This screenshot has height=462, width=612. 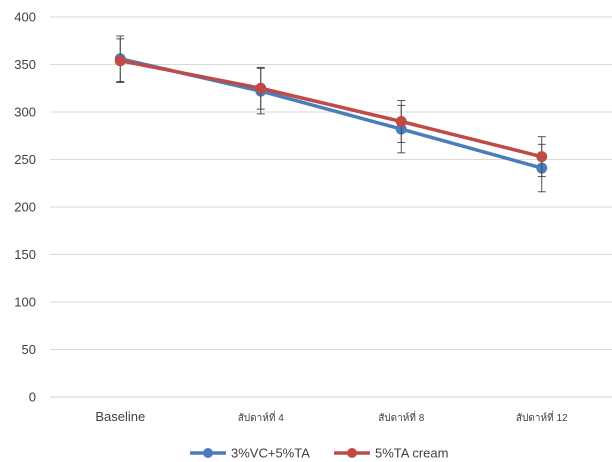 What do you see at coordinates (25, 17) in the screenshot?
I see `y-tick-label: 400` at bounding box center [25, 17].